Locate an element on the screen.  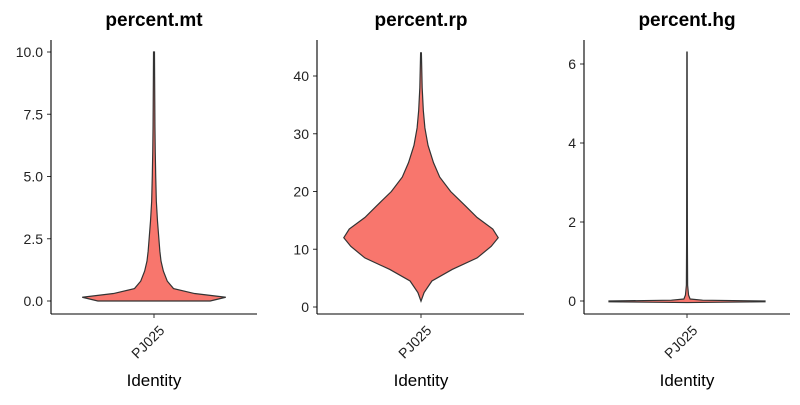
y-tick-label: 6 is located at coordinates (572, 64).